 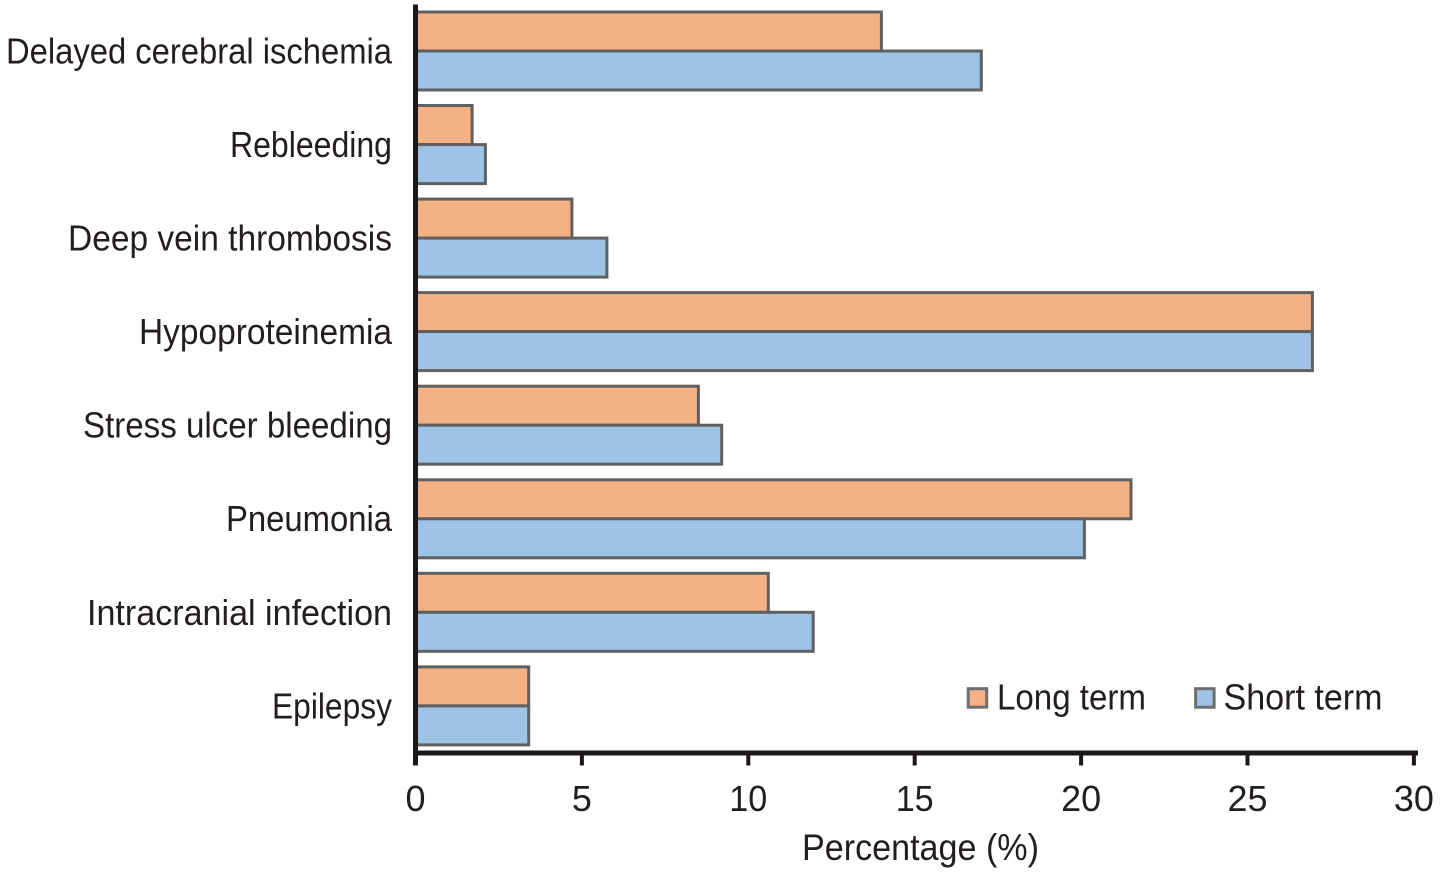 I want to click on svg-text: Rebleeding, so click(x=311, y=144).